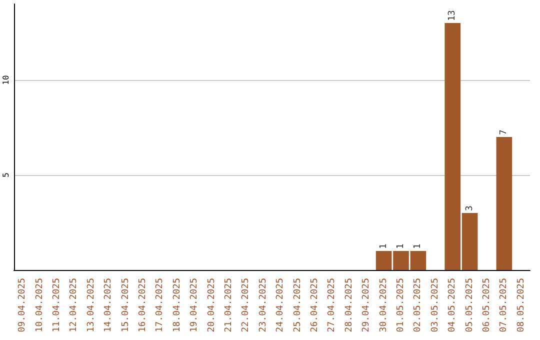 This screenshot has height=340, width=540. What do you see at coordinates (211, 305) in the screenshot?
I see `x-tick-label: 20.04.2025` at bounding box center [211, 305].